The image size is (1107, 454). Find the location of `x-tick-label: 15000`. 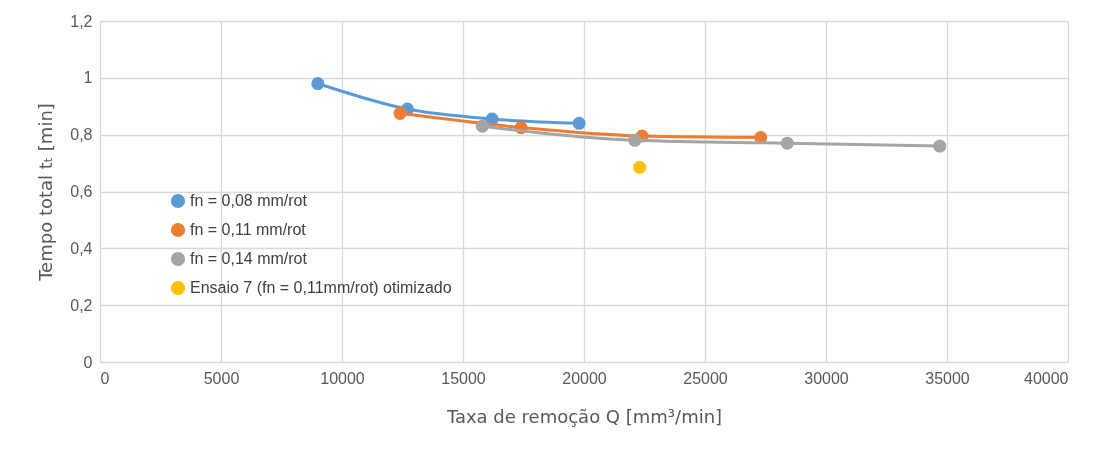

x-tick-label: 15000 is located at coordinates (463, 378).